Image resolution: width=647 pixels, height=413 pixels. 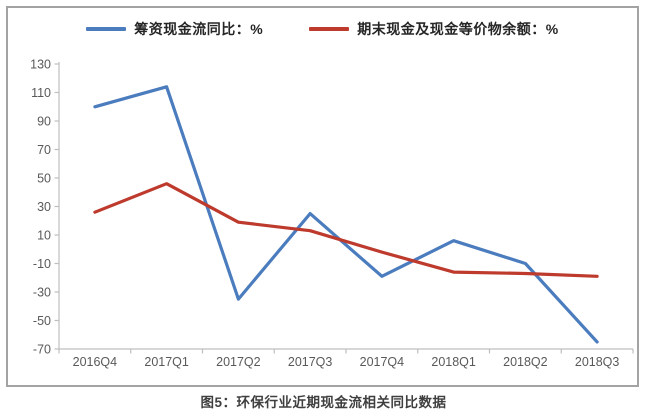 I want to click on blue-line-swatch-icon, so click(x=106, y=29).